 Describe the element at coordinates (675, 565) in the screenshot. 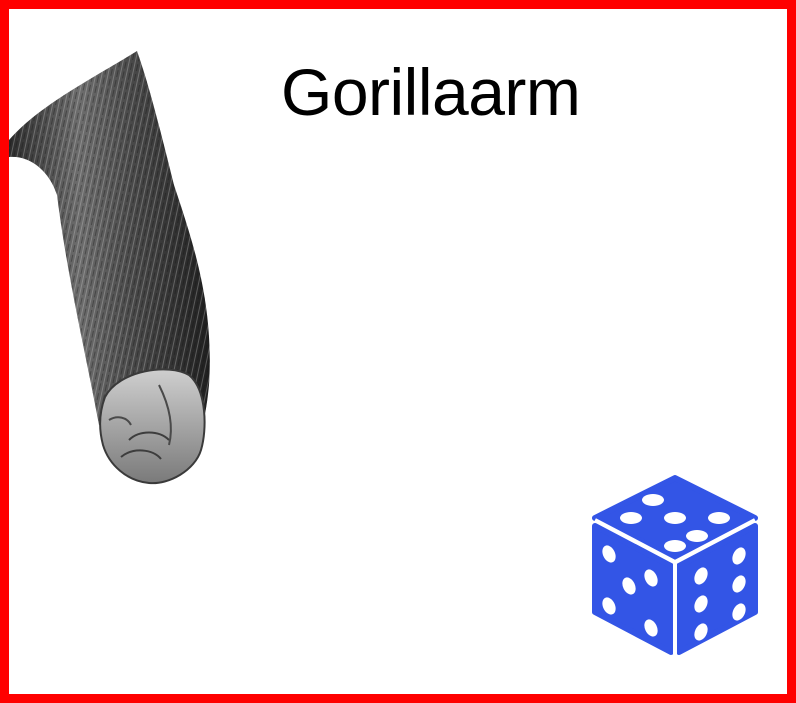

I see `dice-icon` at that location.